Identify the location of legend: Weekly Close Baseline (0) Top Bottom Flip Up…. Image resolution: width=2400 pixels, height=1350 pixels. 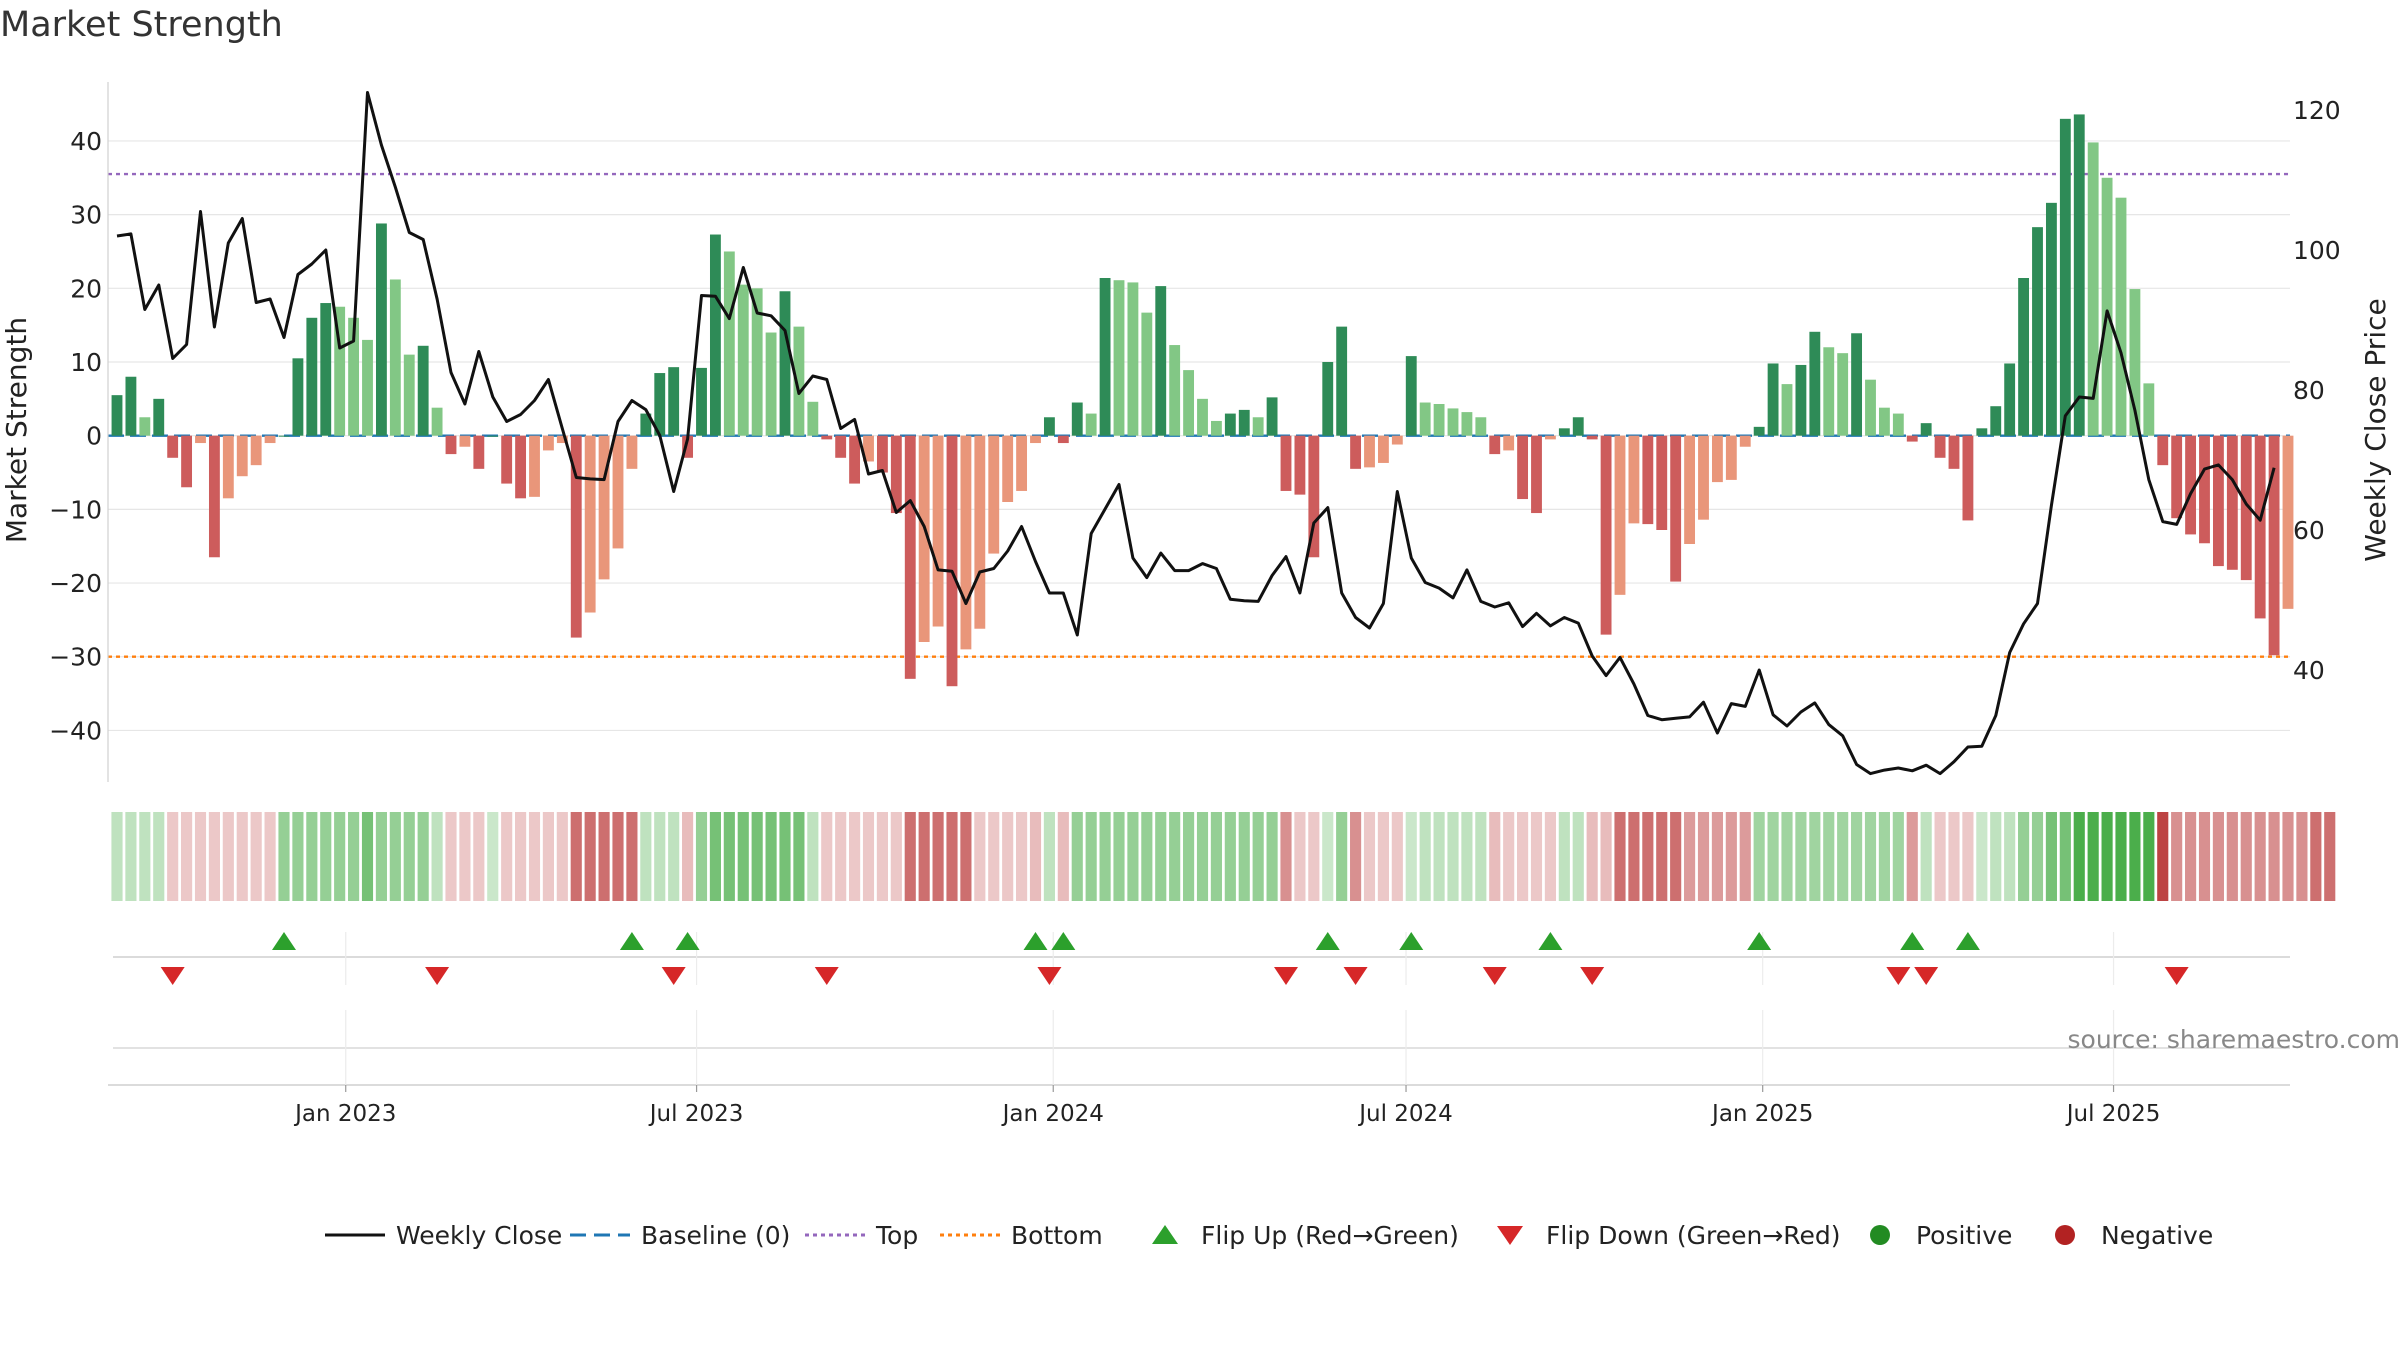
(1269, 1235).